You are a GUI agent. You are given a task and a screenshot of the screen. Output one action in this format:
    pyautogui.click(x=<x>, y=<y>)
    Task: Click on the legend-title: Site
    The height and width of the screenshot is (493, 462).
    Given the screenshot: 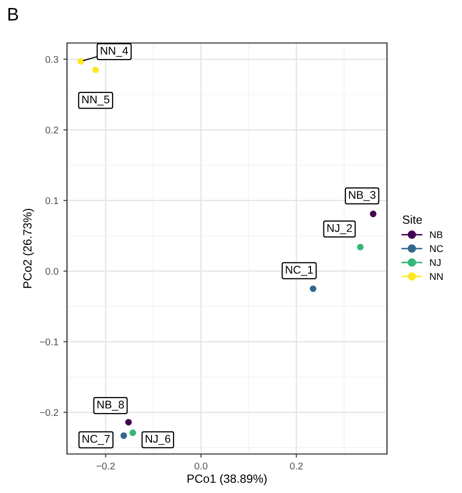 What is the action you would take?
    pyautogui.click(x=412, y=219)
    